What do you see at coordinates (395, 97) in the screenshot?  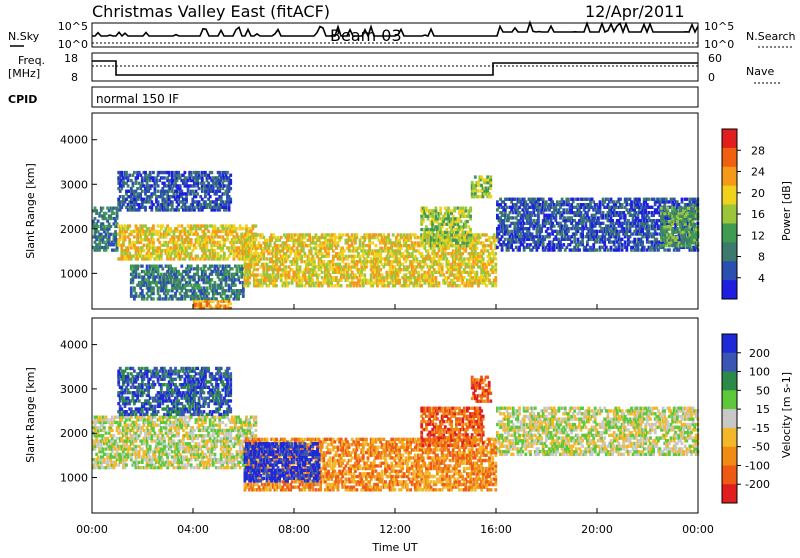 I see `cpid-panel-frame` at bounding box center [395, 97].